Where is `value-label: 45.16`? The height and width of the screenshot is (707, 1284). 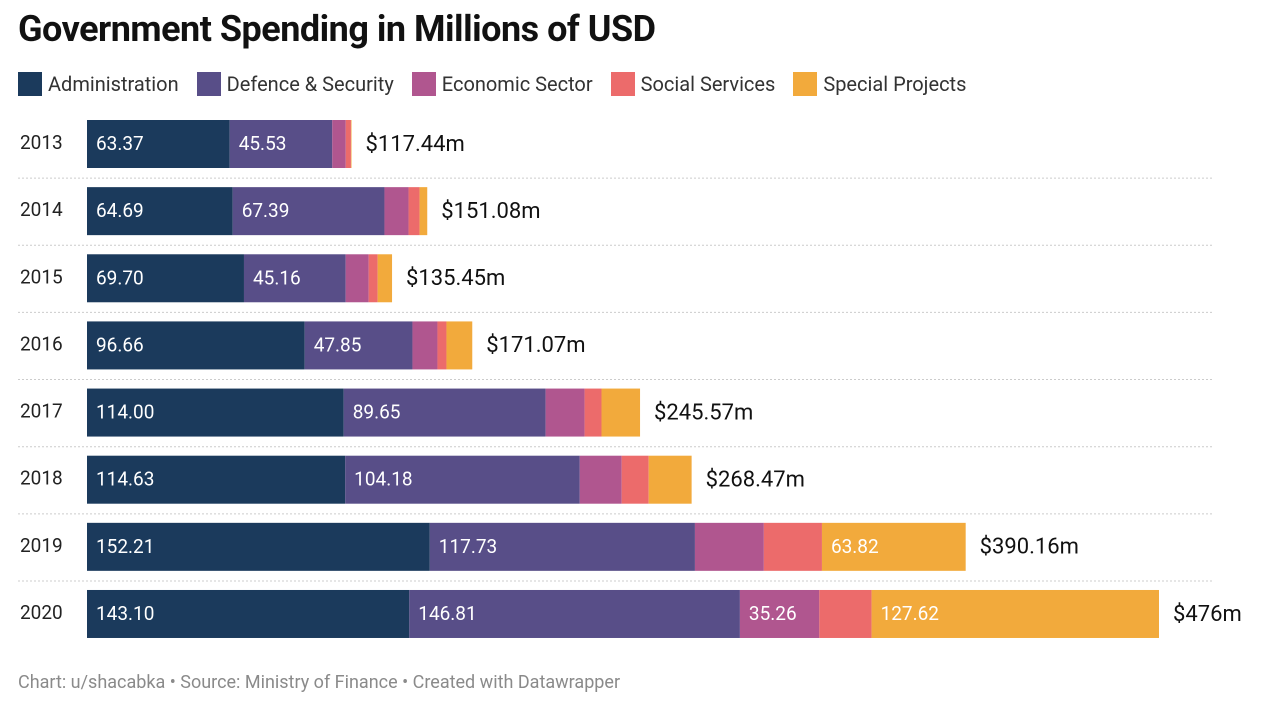 value-label: 45.16 is located at coordinates (277, 277).